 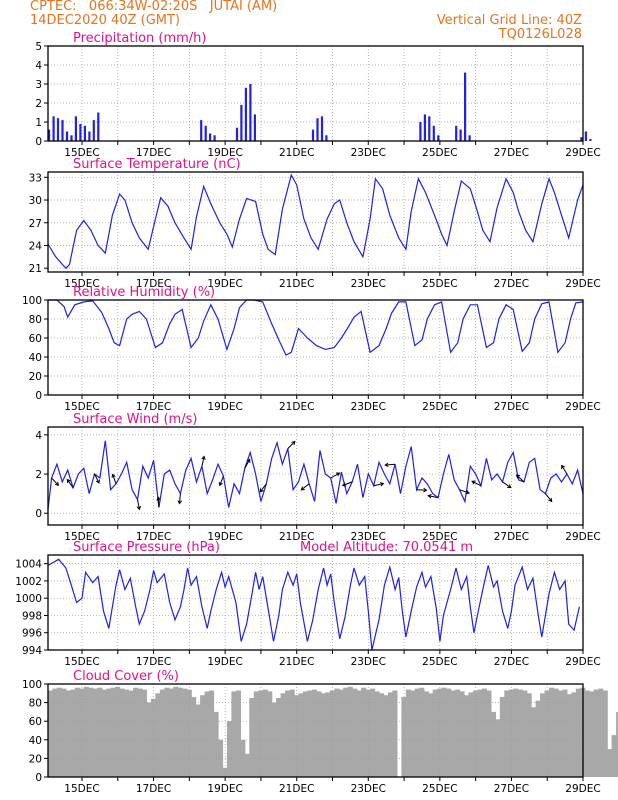 What do you see at coordinates (32, 634) in the screenshot?
I see `y-tick-label: 996` at bounding box center [32, 634].